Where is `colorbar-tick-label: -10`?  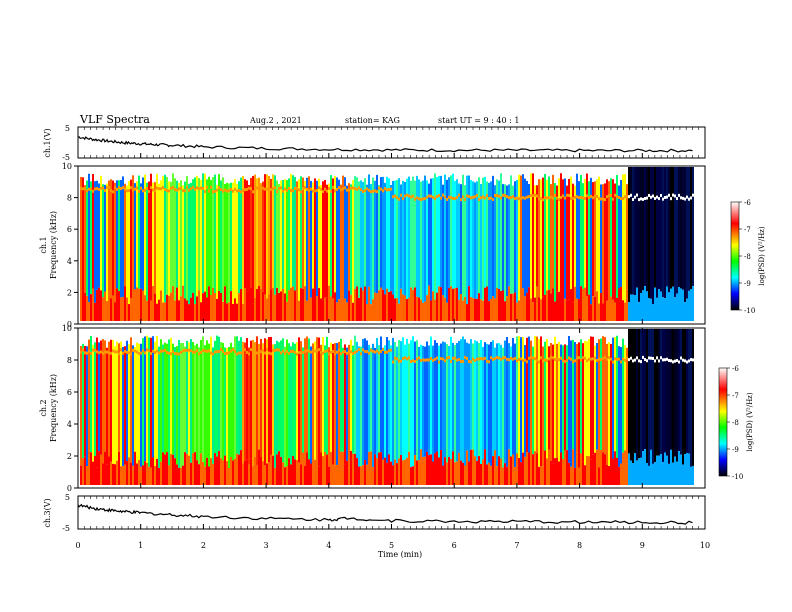
colorbar-tick-label: -10 is located at coordinates (749, 311).